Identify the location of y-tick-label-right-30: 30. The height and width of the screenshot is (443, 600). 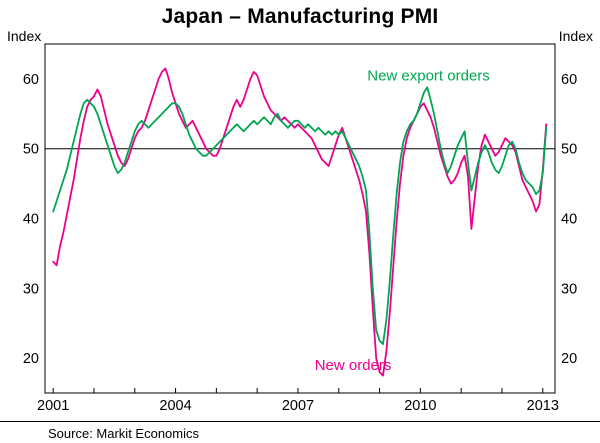
(569, 289).